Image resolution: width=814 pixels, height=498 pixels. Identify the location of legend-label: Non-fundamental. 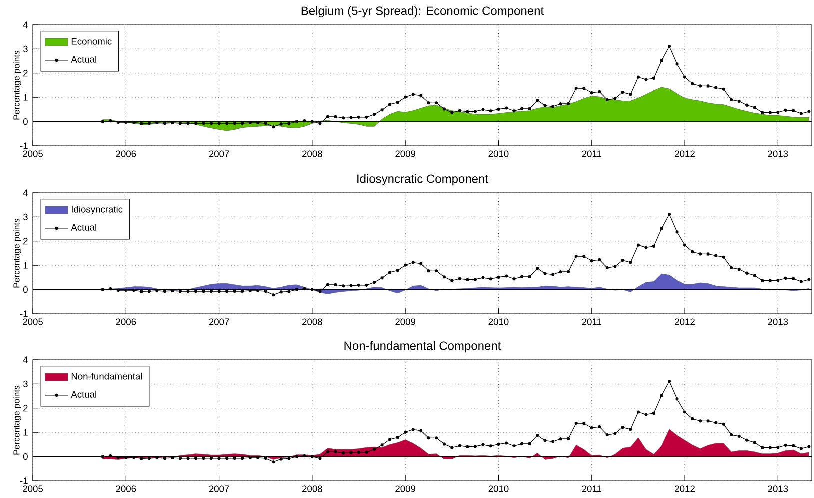
(107, 376).